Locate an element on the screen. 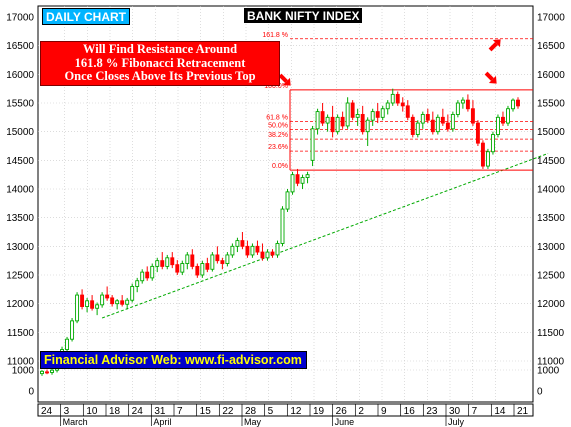 The image size is (571, 427). month-label-june: June is located at coordinates (345, 422).